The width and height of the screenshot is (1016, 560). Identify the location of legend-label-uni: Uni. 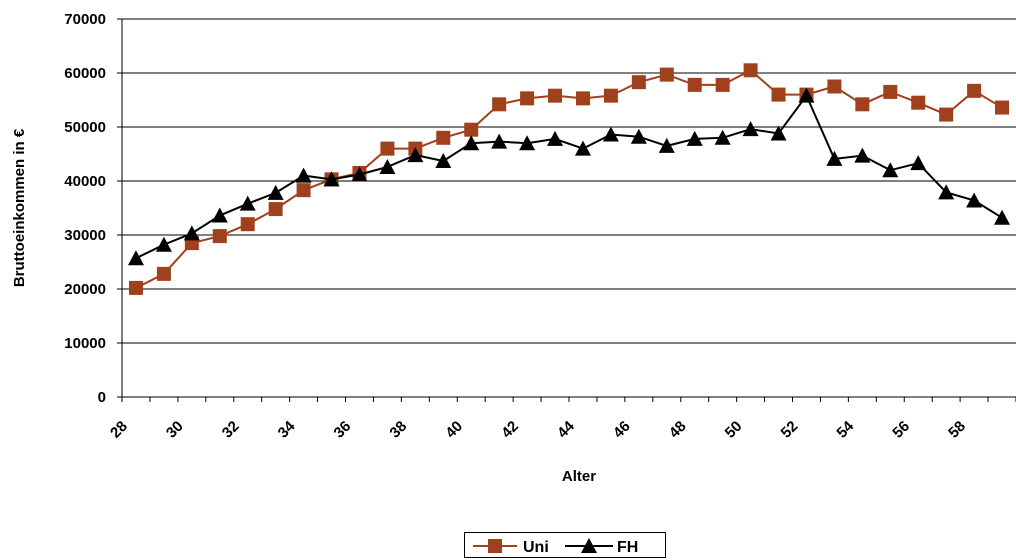
(536, 547).